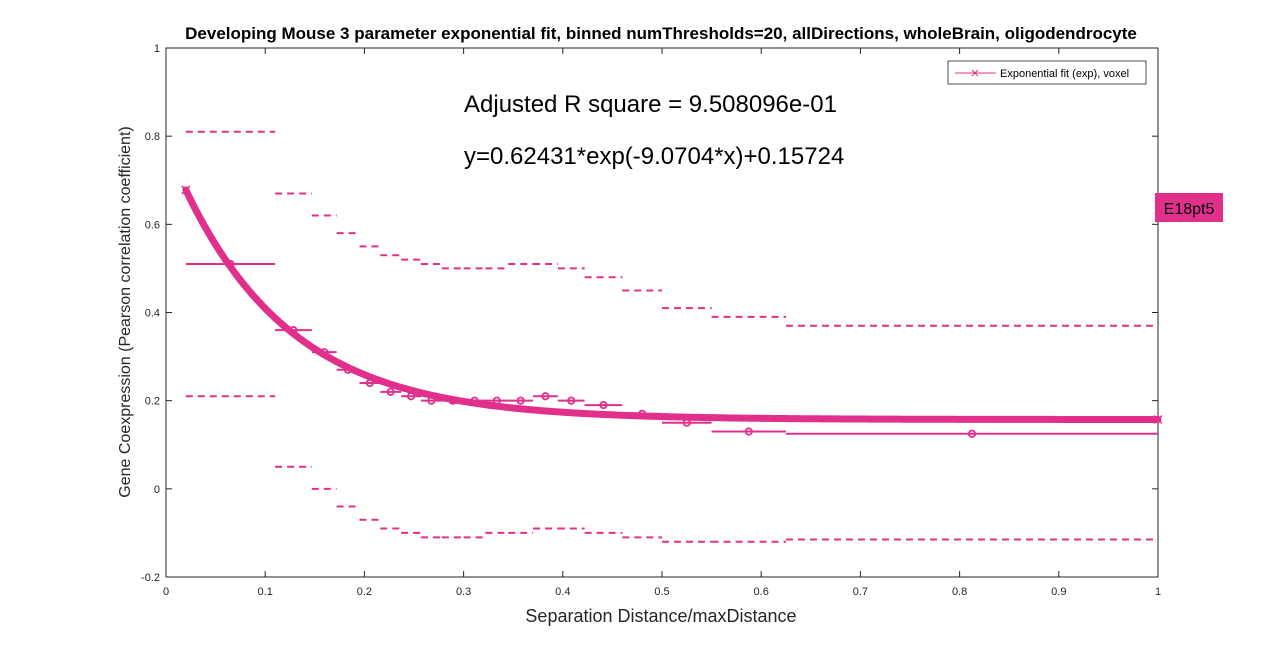 This screenshot has height=647, width=1280. What do you see at coordinates (152, 225) in the screenshot?
I see `y-tick-label: 0.6` at bounding box center [152, 225].